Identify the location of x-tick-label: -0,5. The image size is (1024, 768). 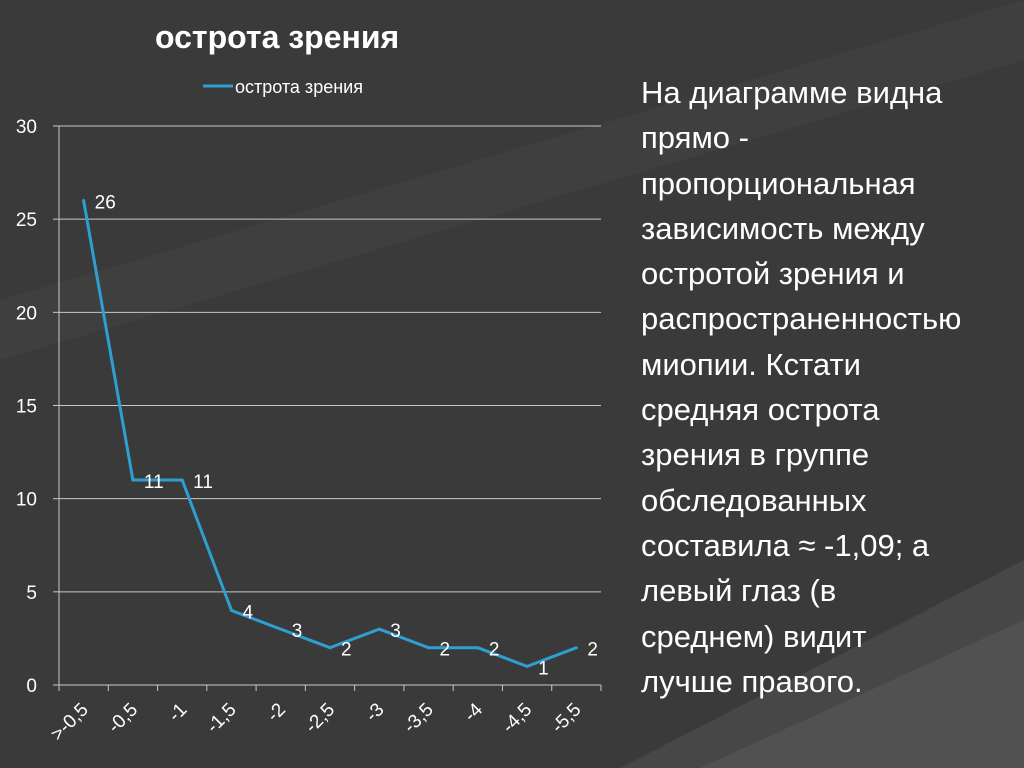
(123, 718).